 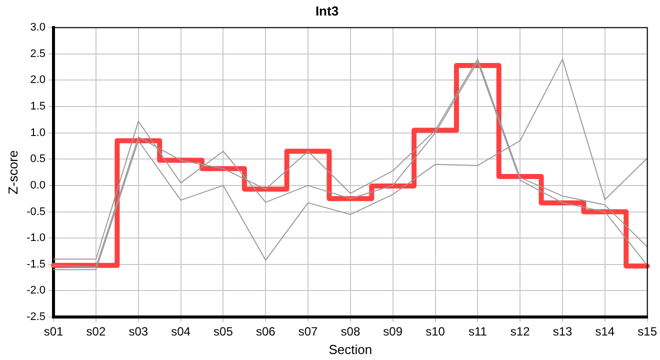 I want to click on x-tick-label: s06, so click(x=266, y=331).